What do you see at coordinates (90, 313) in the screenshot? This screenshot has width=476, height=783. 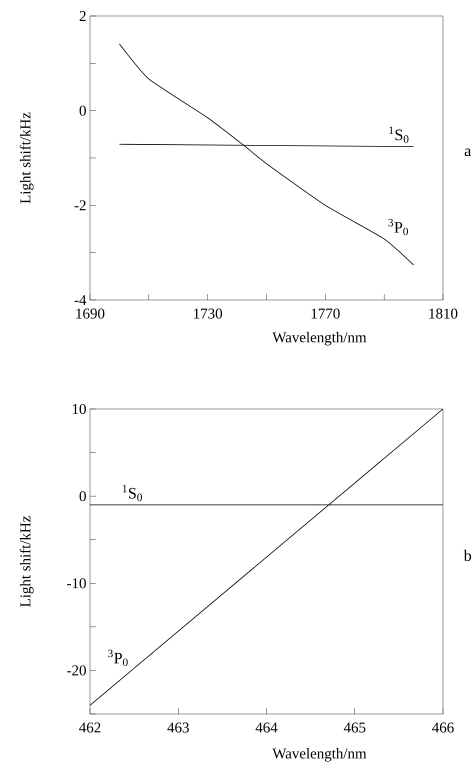 I see `x-tick-label: 1690` at bounding box center [90, 313].